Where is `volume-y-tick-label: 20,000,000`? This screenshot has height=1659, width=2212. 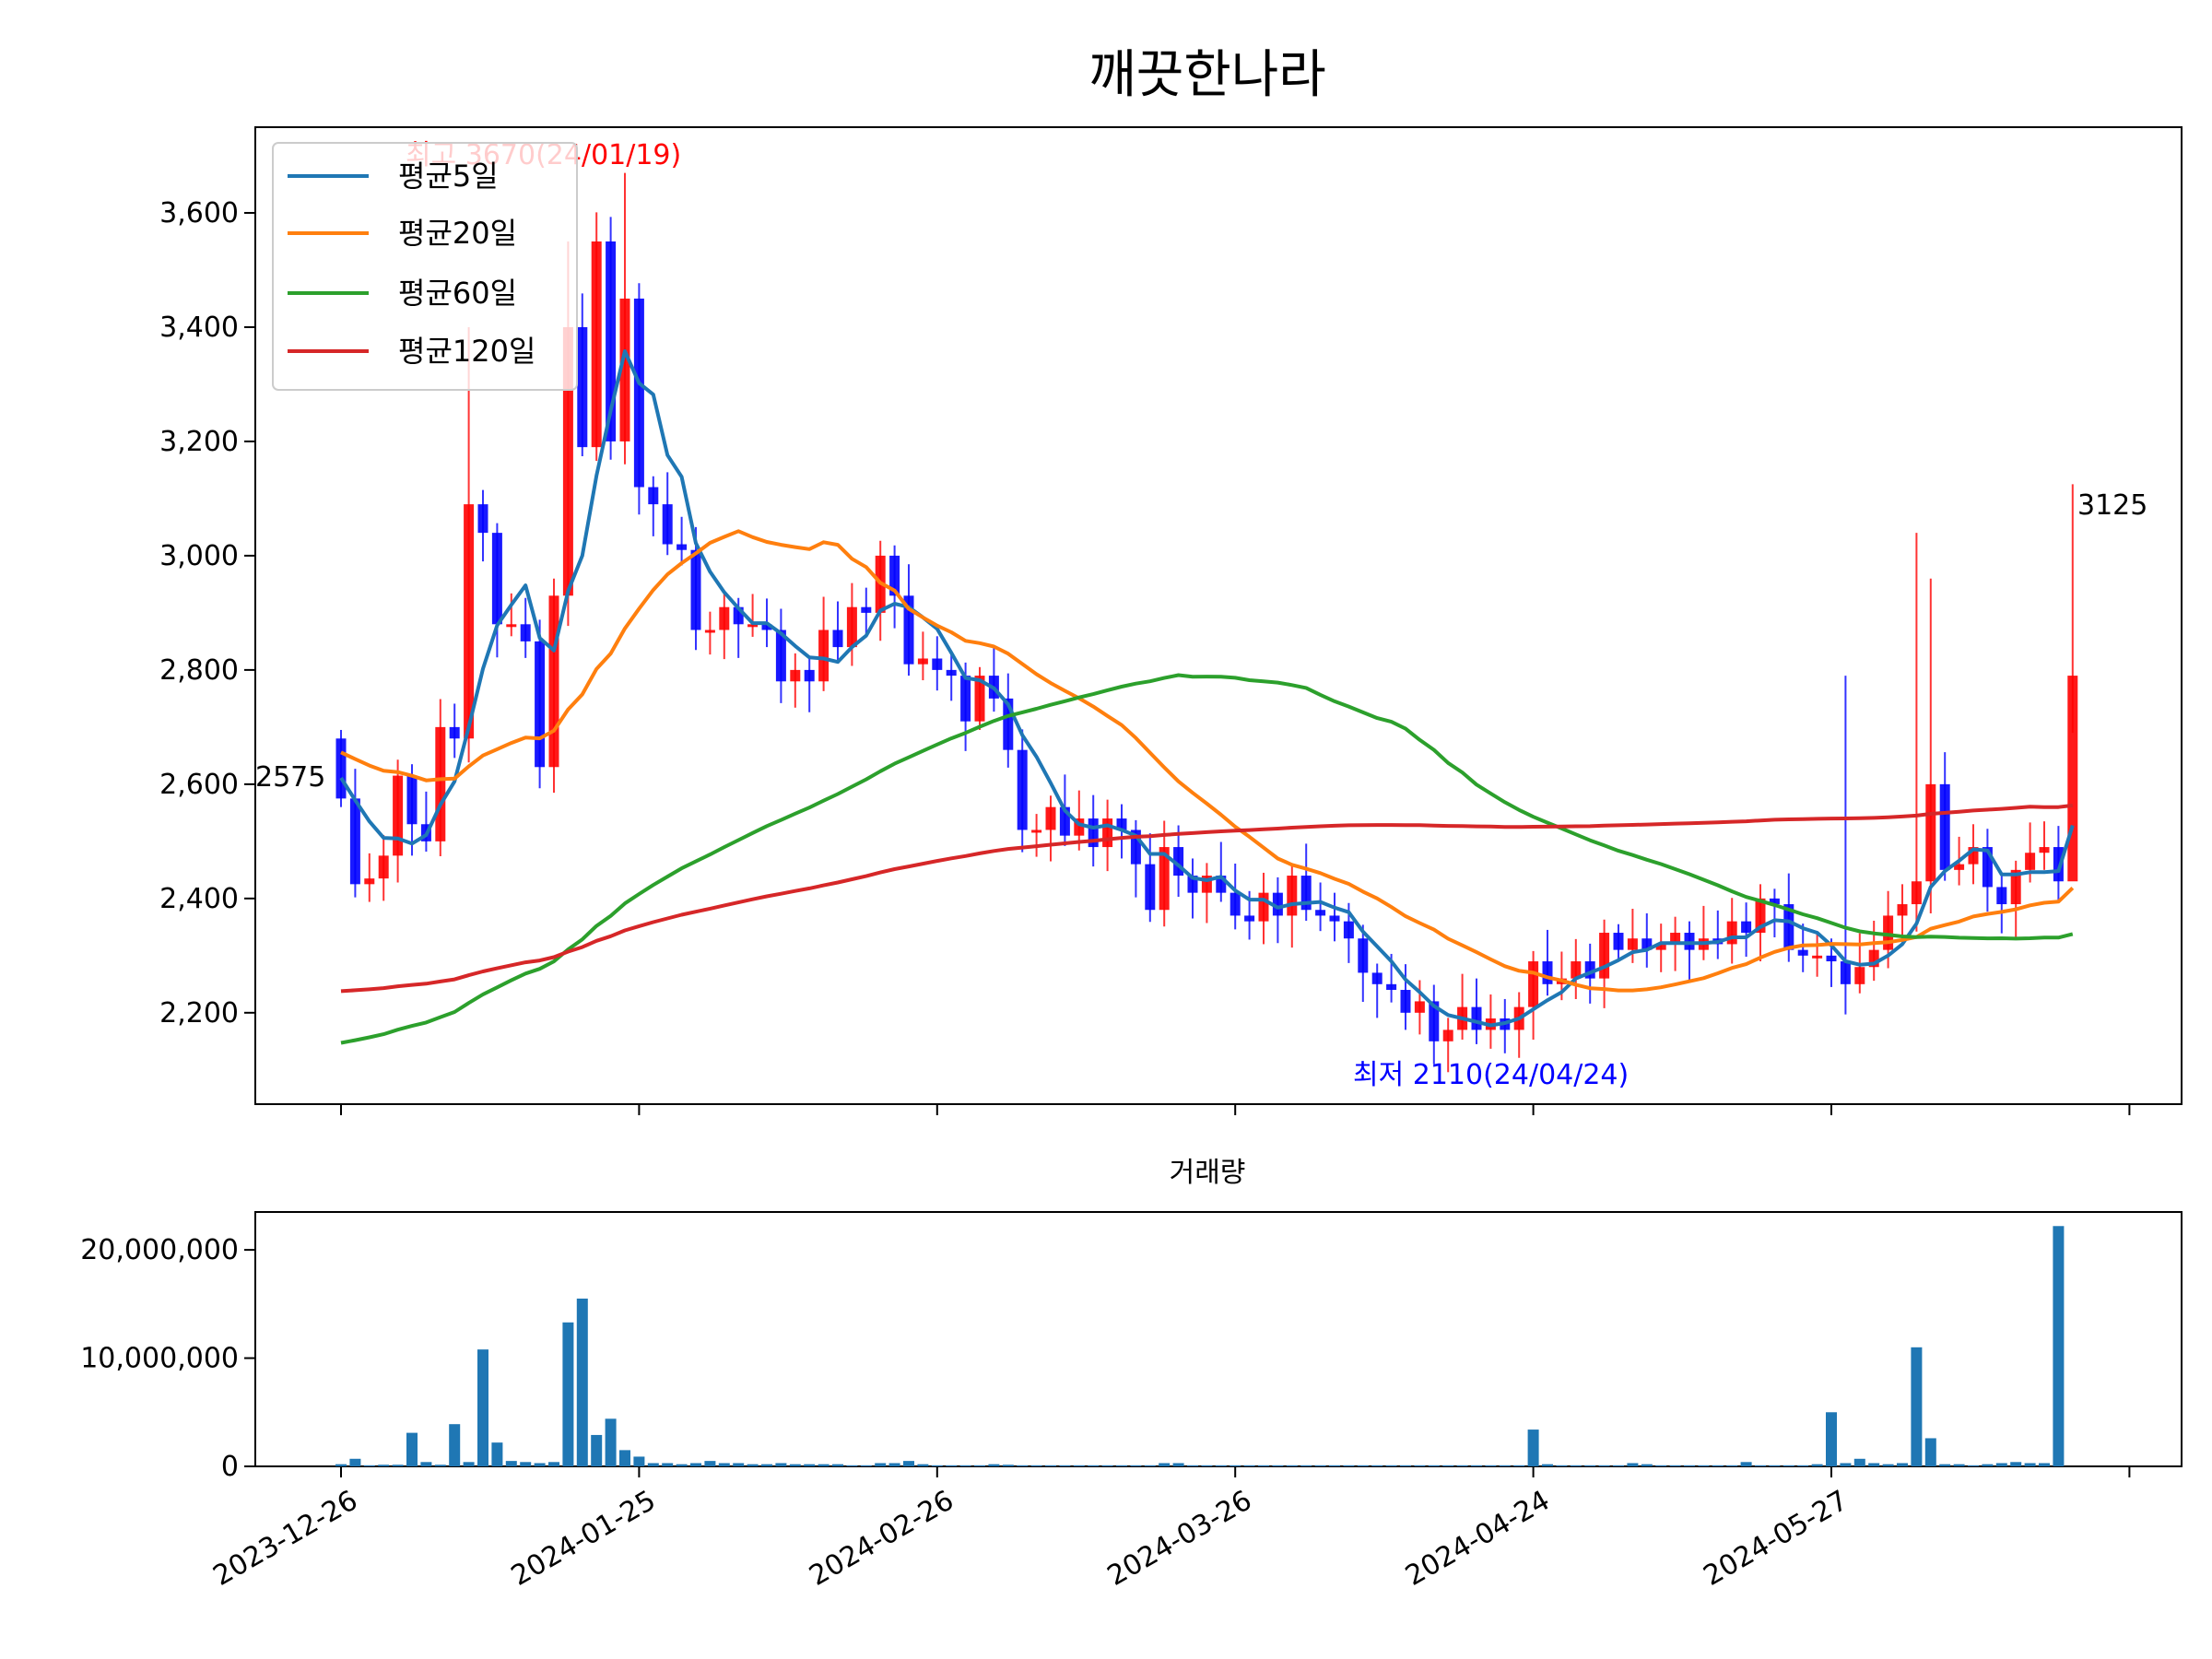 volume-y-tick-label: 20,000,000 is located at coordinates (159, 1250).